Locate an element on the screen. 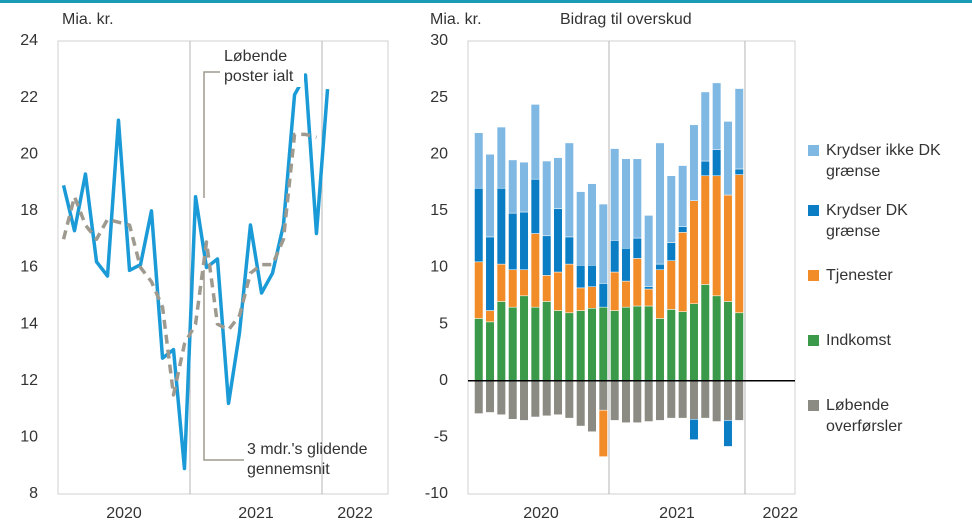 Image resolution: width=972 pixels, height=525 pixels. legend-label: Krydser DK grænse is located at coordinates (867, 221).